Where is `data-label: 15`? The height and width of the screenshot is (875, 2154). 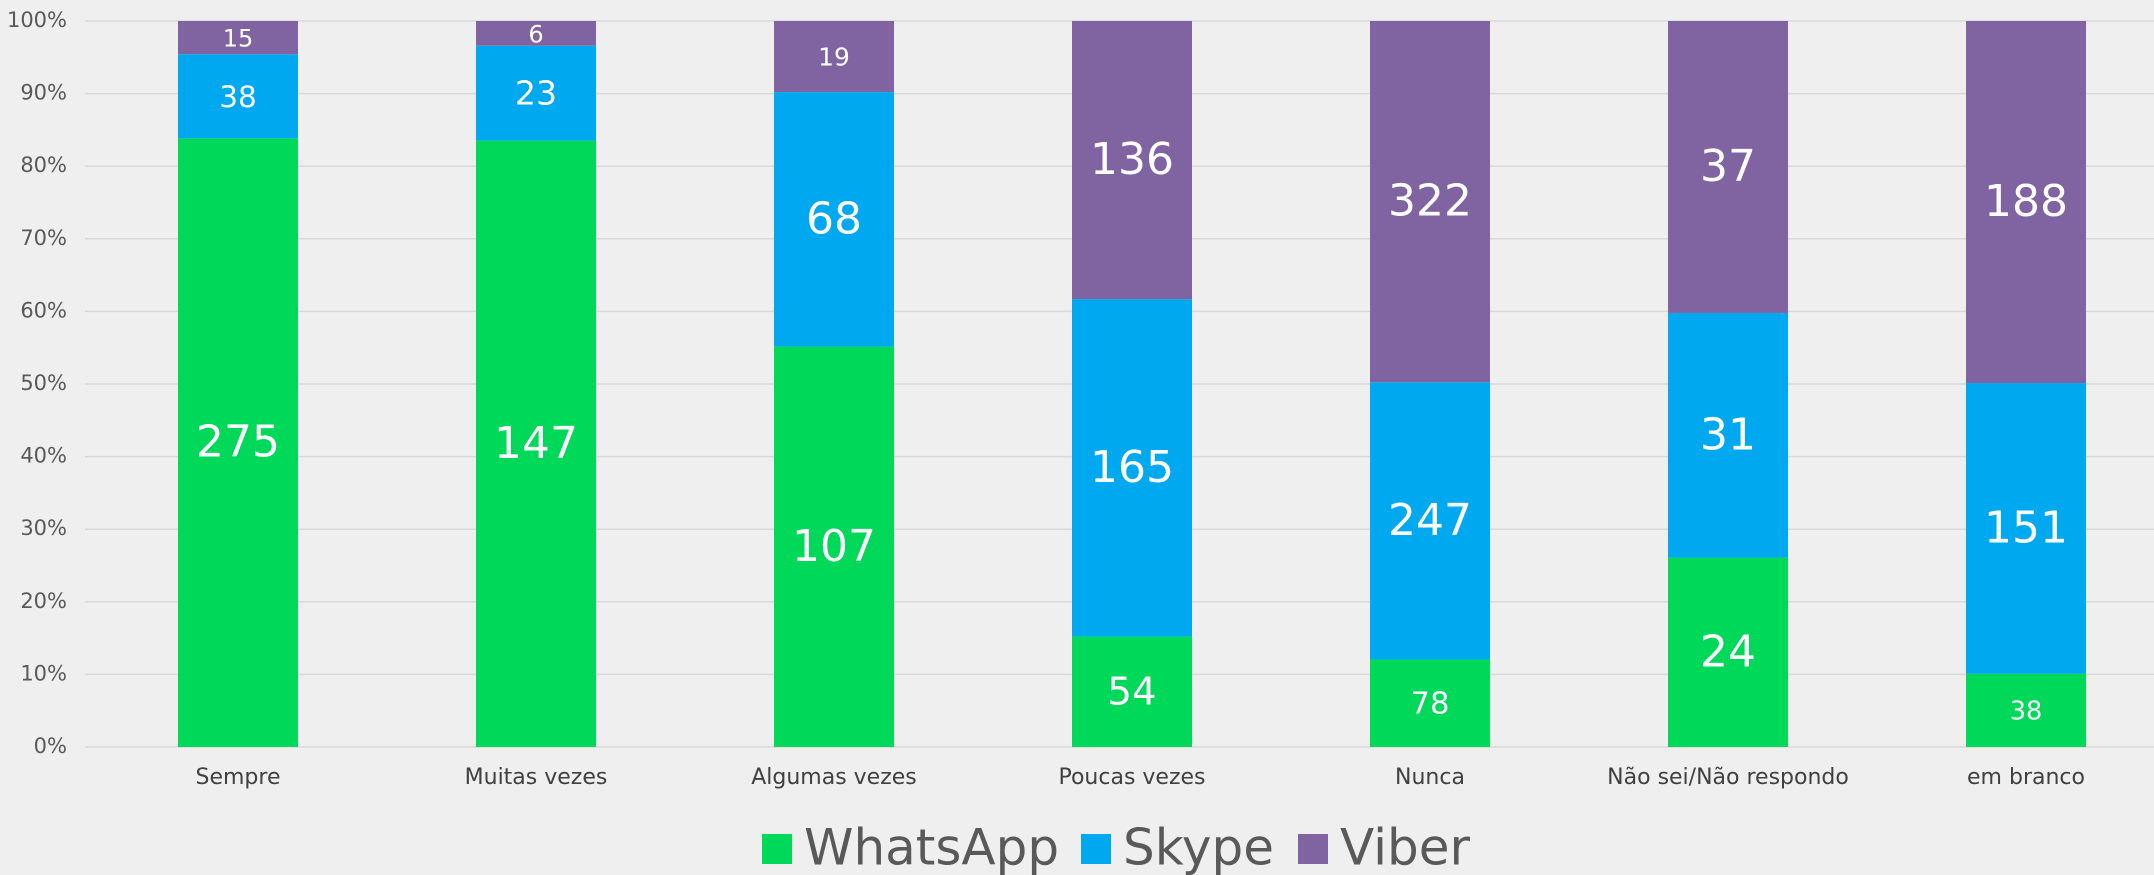
data-label: 15 is located at coordinates (238, 39).